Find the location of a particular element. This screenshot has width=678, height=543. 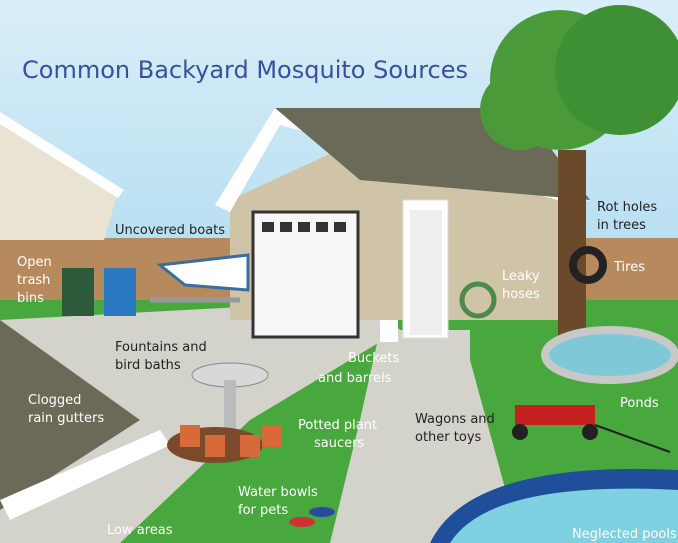

label: bins is located at coordinates (30, 298).